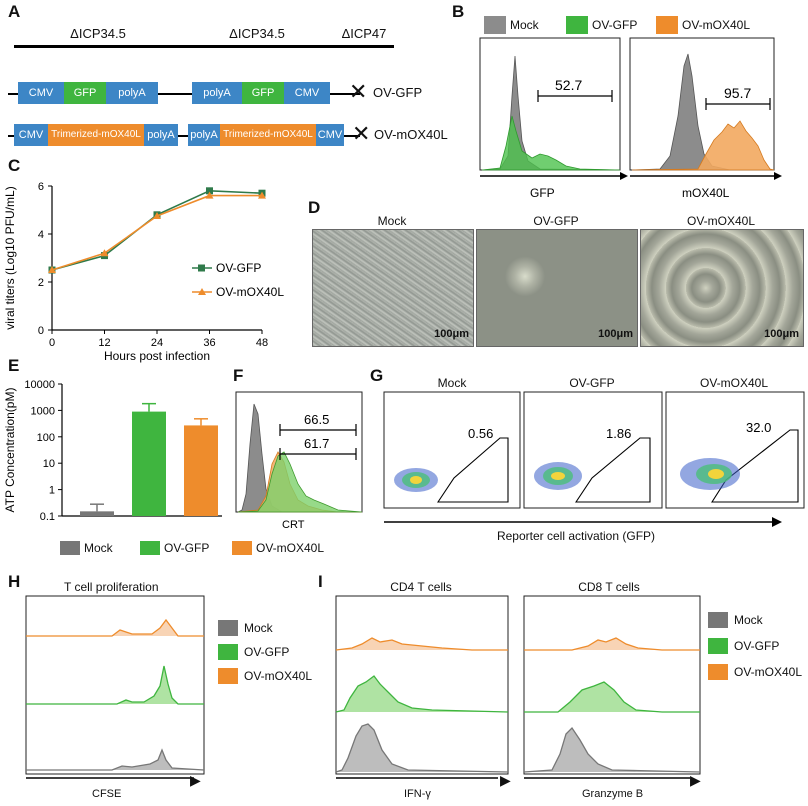  Describe the element at coordinates (18, 582) in the screenshot. I see `panel-label-h-letter: H` at that location.